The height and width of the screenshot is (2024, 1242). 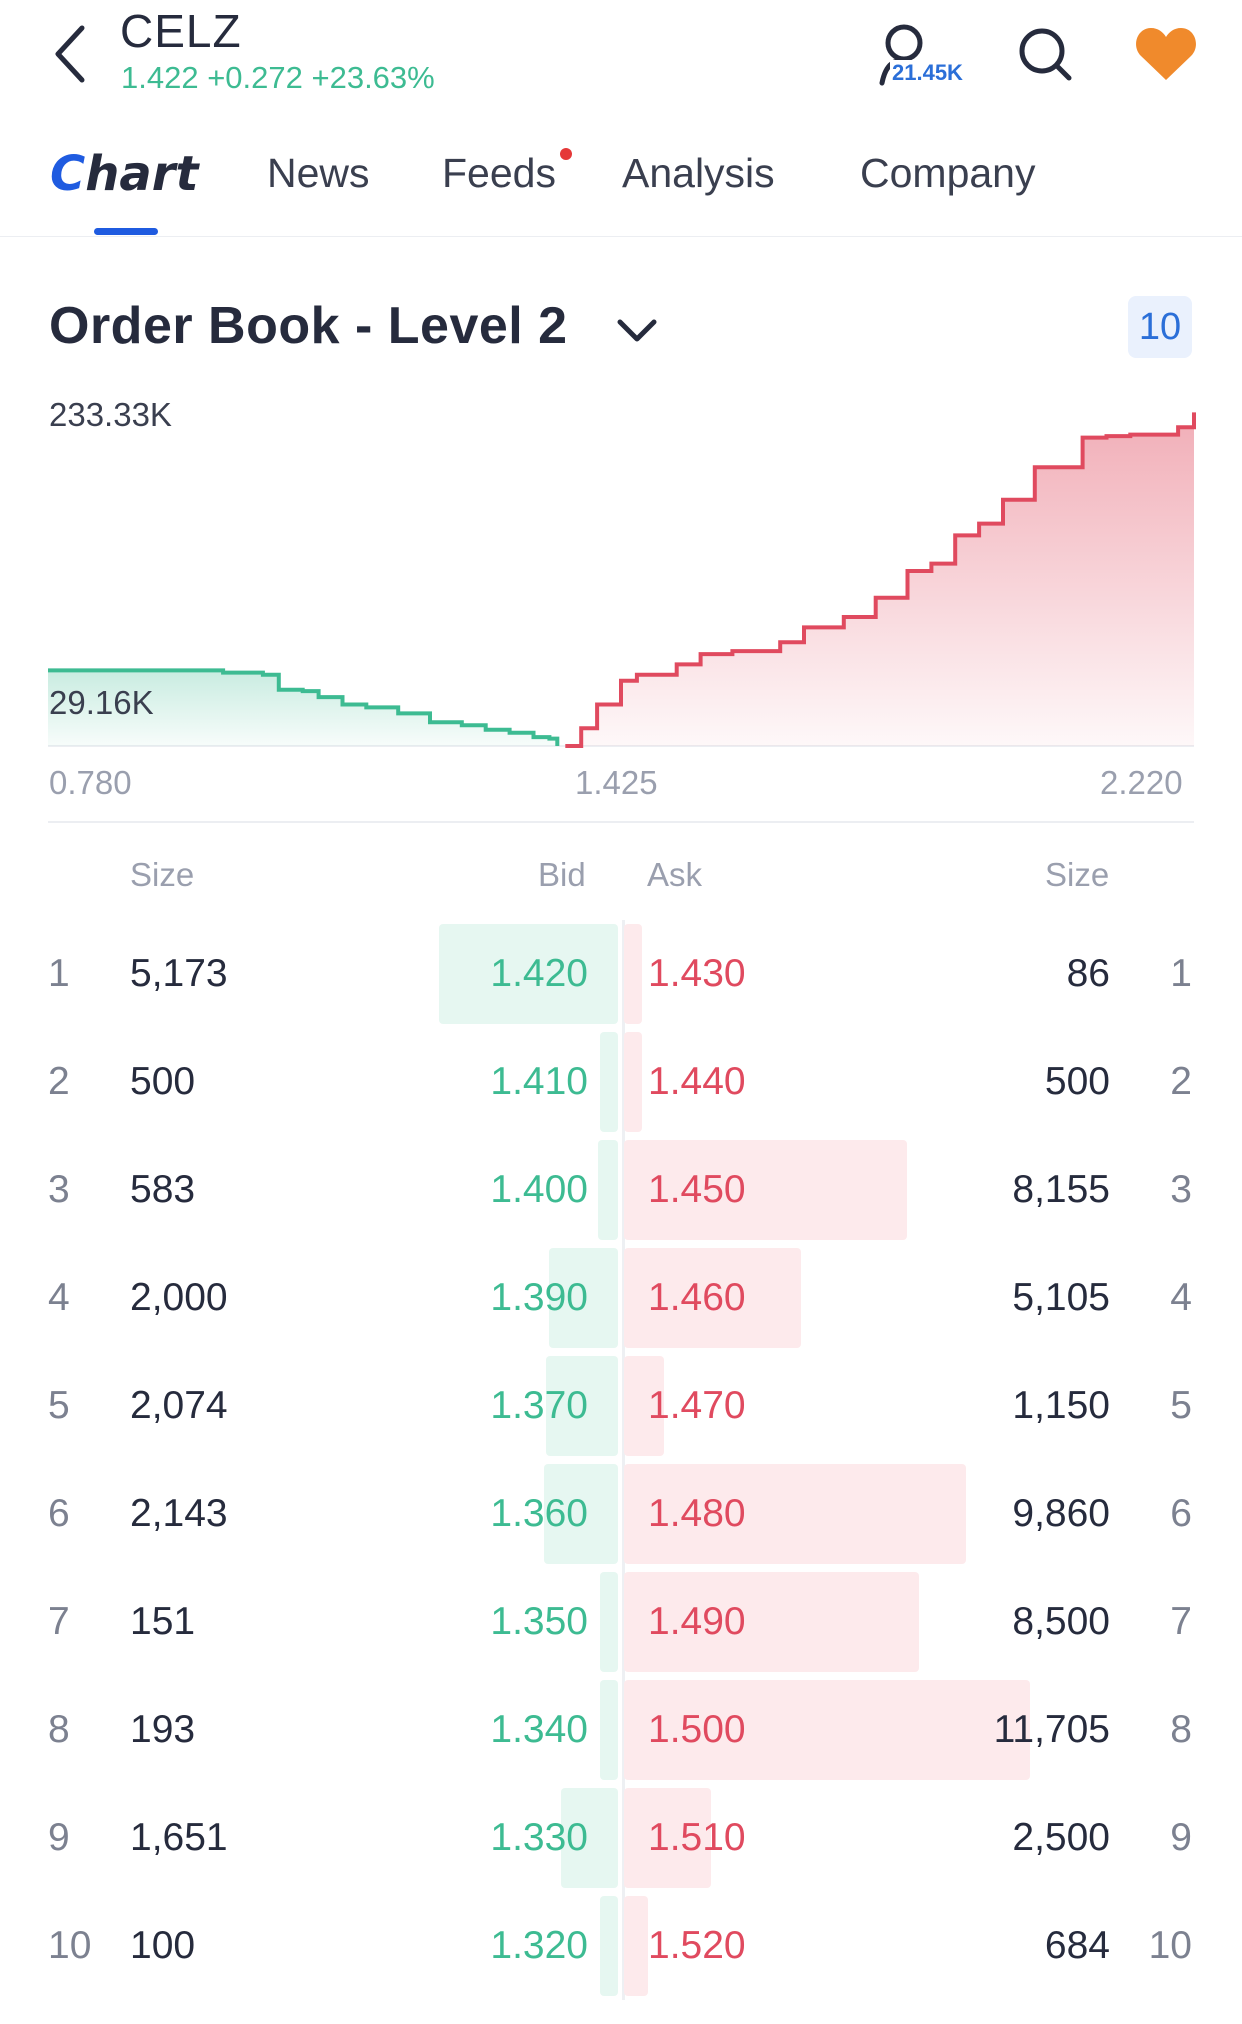 I want to click on chevron-down-icon, so click(x=637, y=330).